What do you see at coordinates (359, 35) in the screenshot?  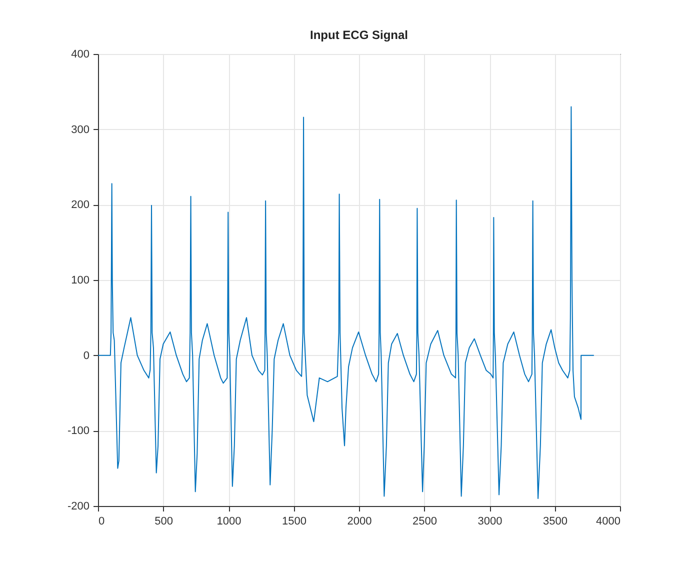 I see `chart-title: Input ECG Signal` at bounding box center [359, 35].